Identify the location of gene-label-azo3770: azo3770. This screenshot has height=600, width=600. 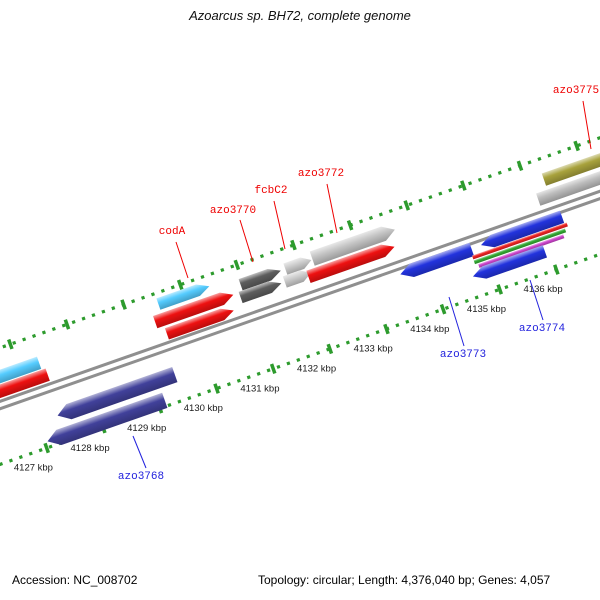
(233, 211).